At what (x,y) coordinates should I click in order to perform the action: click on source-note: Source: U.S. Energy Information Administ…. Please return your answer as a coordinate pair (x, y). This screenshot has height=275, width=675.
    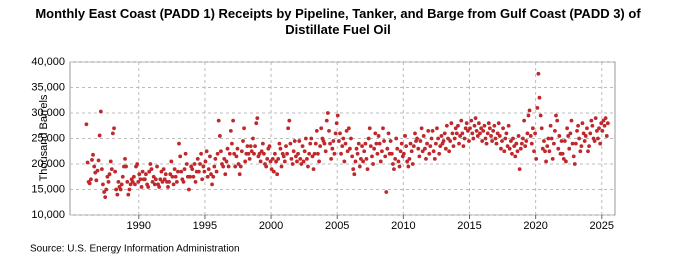
    Looking at the image, I should click on (135, 249).